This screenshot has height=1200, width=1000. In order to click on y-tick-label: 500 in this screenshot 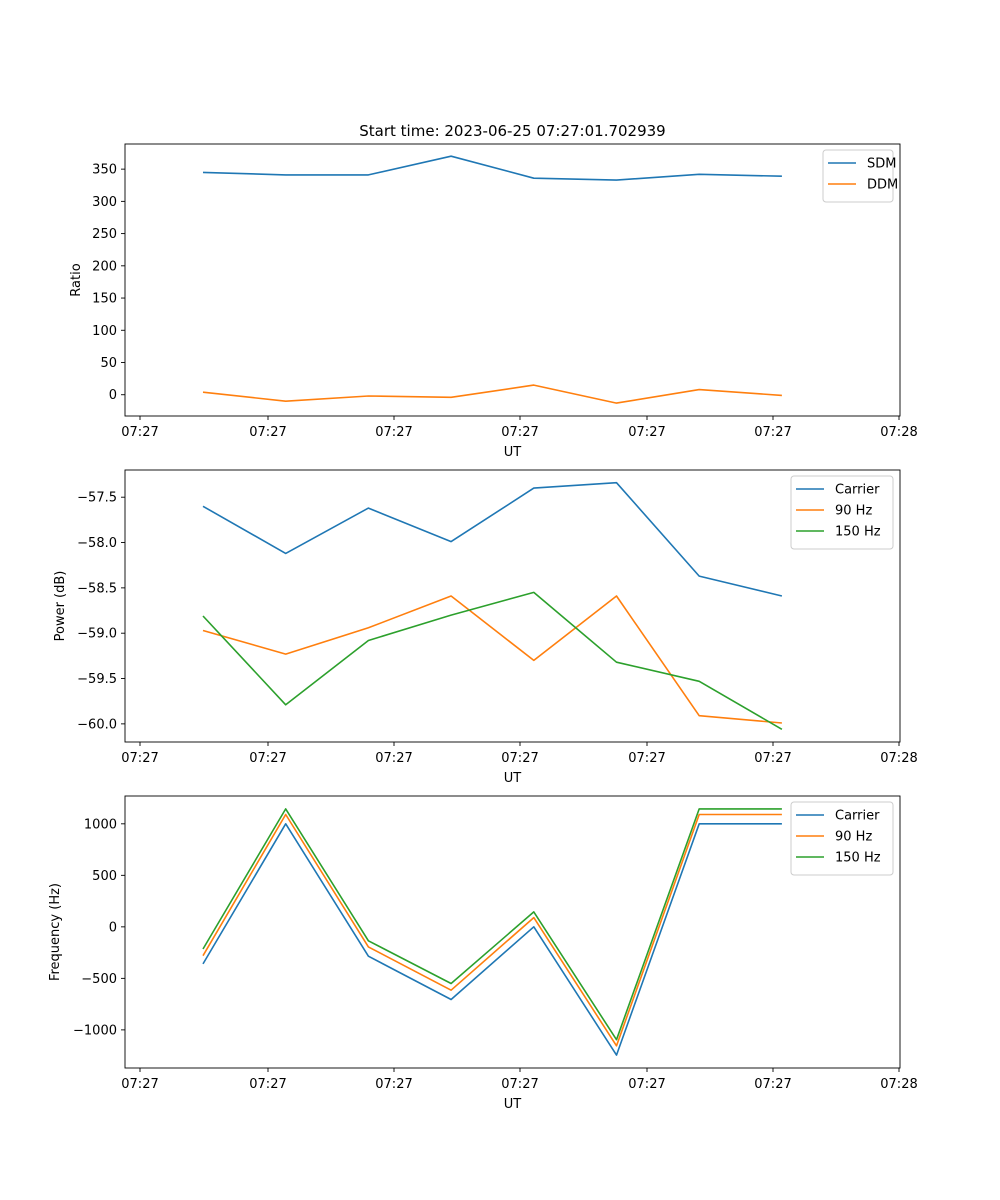, I will do `click(104, 876)`.